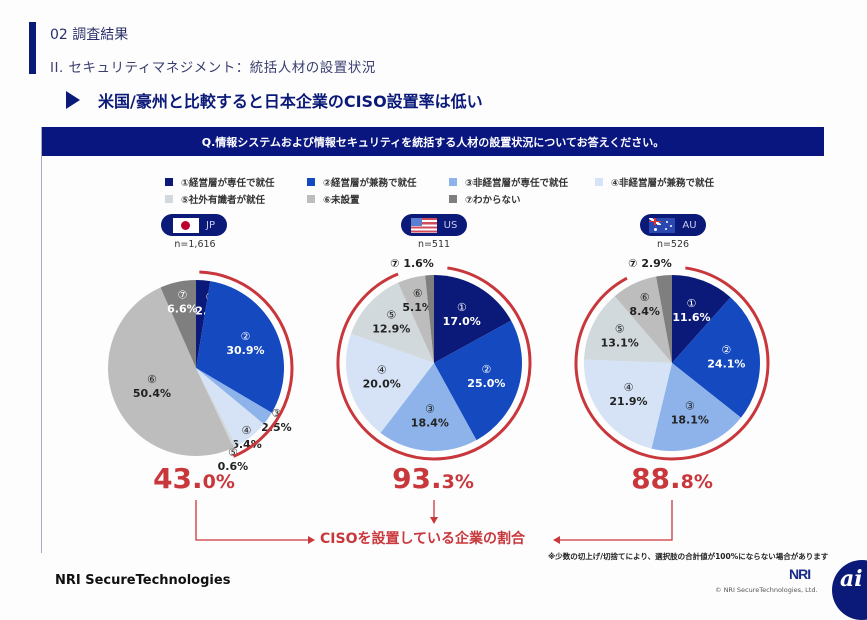 The image size is (867, 620). I want to click on ciso-rate-integer: 43., so click(178, 478).